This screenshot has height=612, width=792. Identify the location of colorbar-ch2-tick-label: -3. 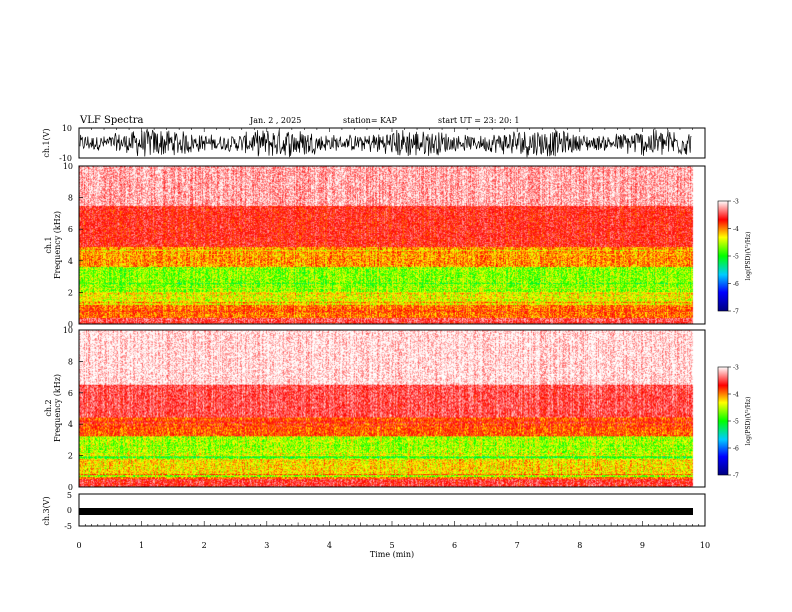
(736, 368).